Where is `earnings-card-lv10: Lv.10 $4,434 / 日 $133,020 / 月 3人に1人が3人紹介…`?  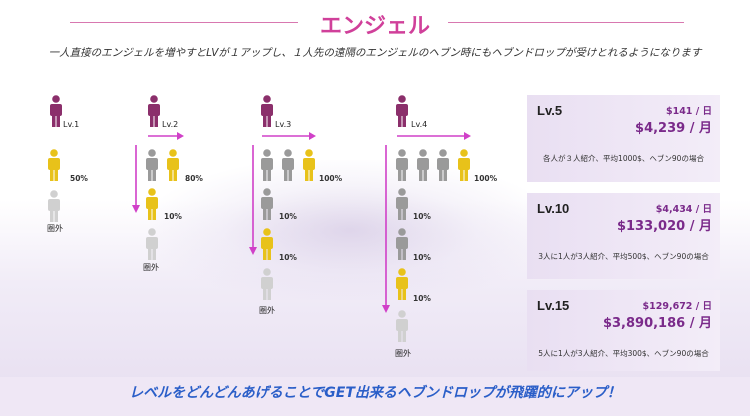 earnings-card-lv10: Lv.10 $4,434 / 日 $133,020 / 月 3人に1人が3人紹介… is located at coordinates (623, 236).